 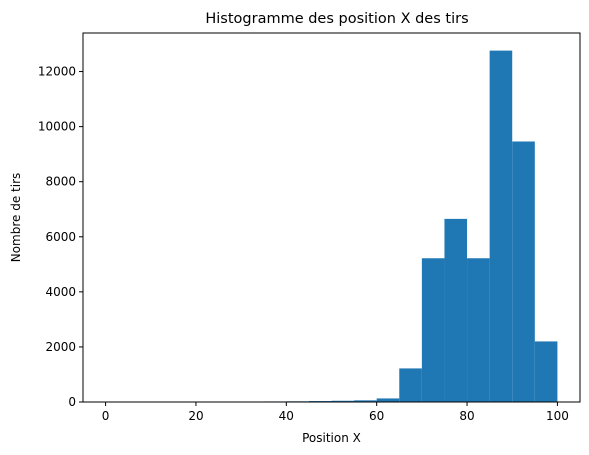 I want to click on x-tick-label: 20, so click(x=195, y=416).